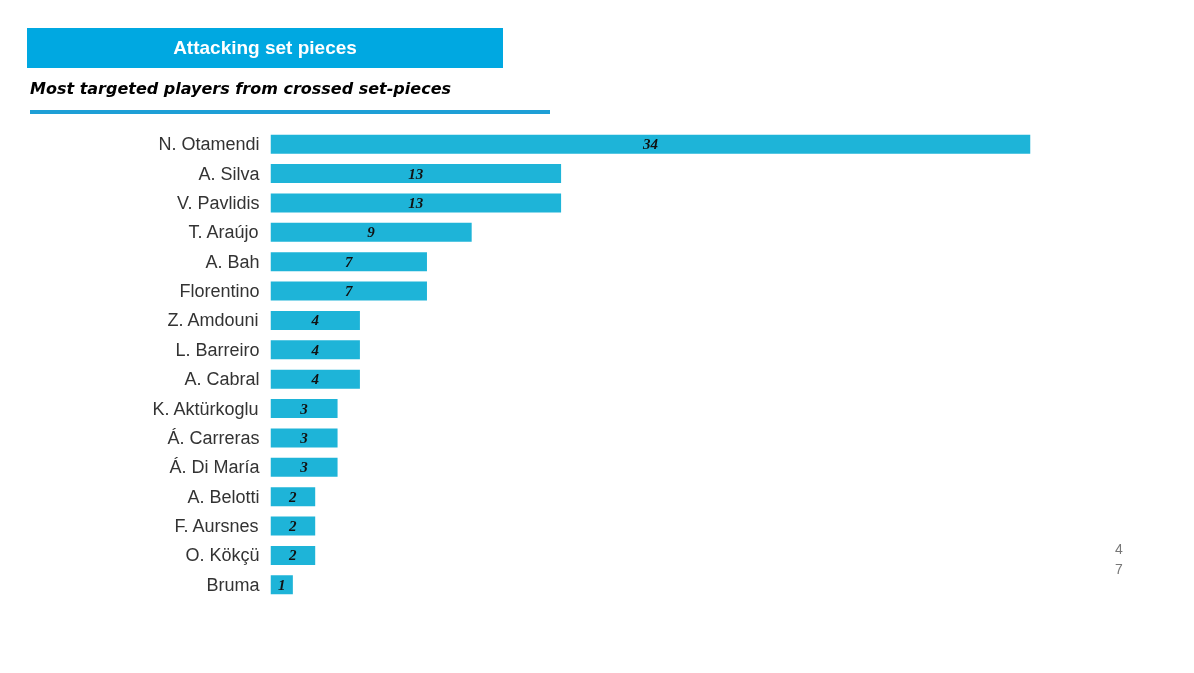 The height and width of the screenshot is (673, 1194). What do you see at coordinates (222, 555) in the screenshot?
I see `y-tick-label: O. Kökçü` at bounding box center [222, 555].